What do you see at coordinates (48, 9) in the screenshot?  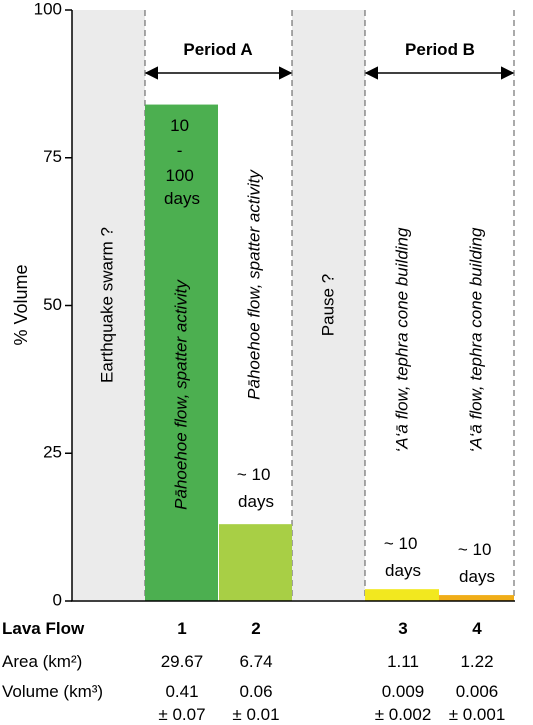 I see `y-tick-label: 100` at bounding box center [48, 9].